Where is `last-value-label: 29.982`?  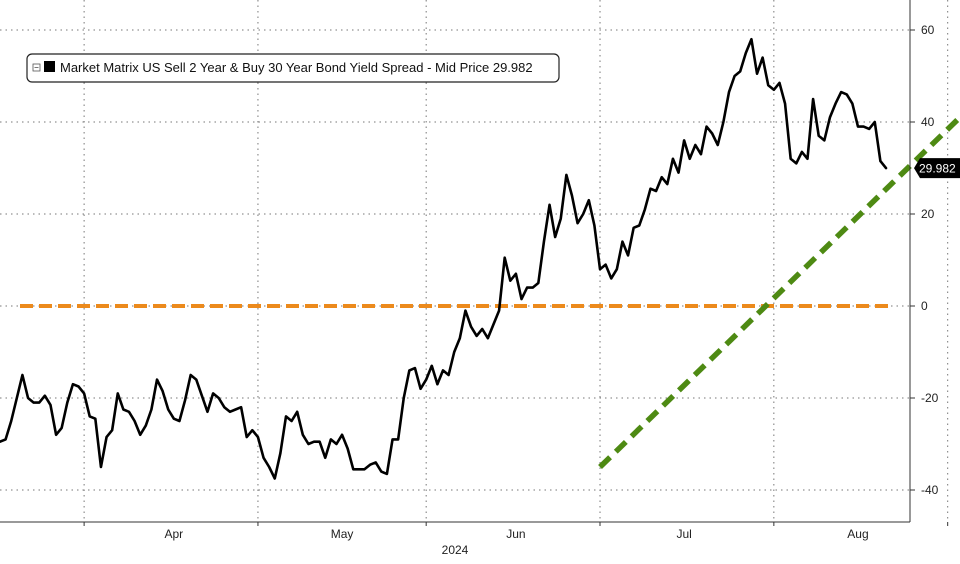 last-value-label: 29.982 is located at coordinates (937, 169).